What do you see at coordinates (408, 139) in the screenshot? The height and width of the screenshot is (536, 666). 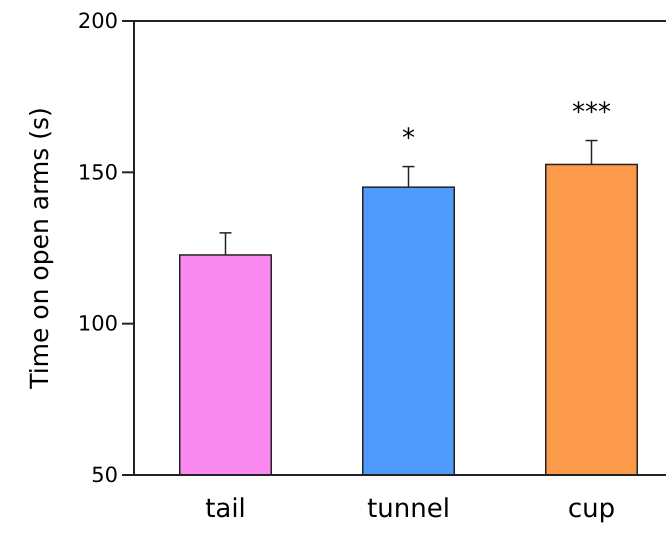 I see `annotation: *` at bounding box center [408, 139].